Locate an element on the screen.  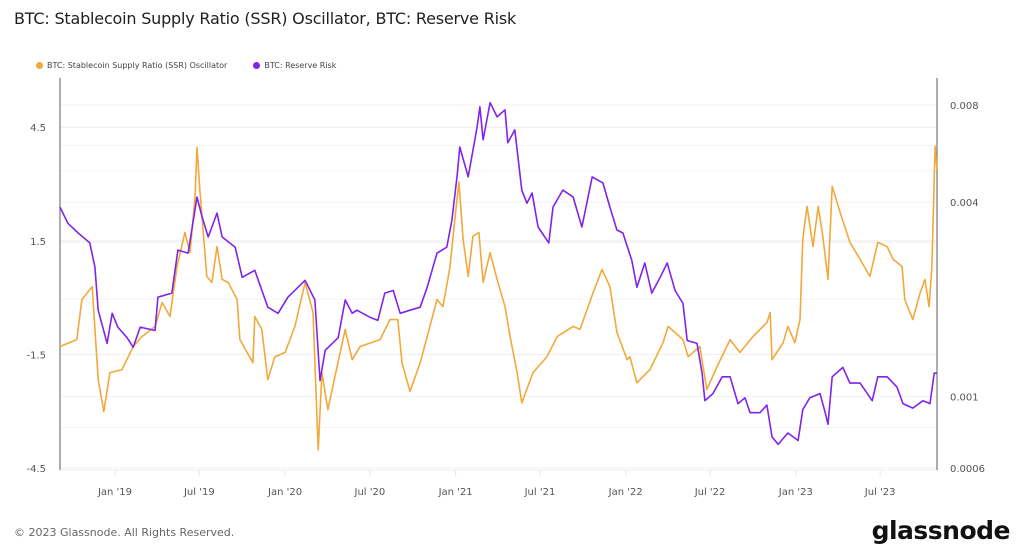
y-left-tick-label: -1.5 is located at coordinates (36, 355).